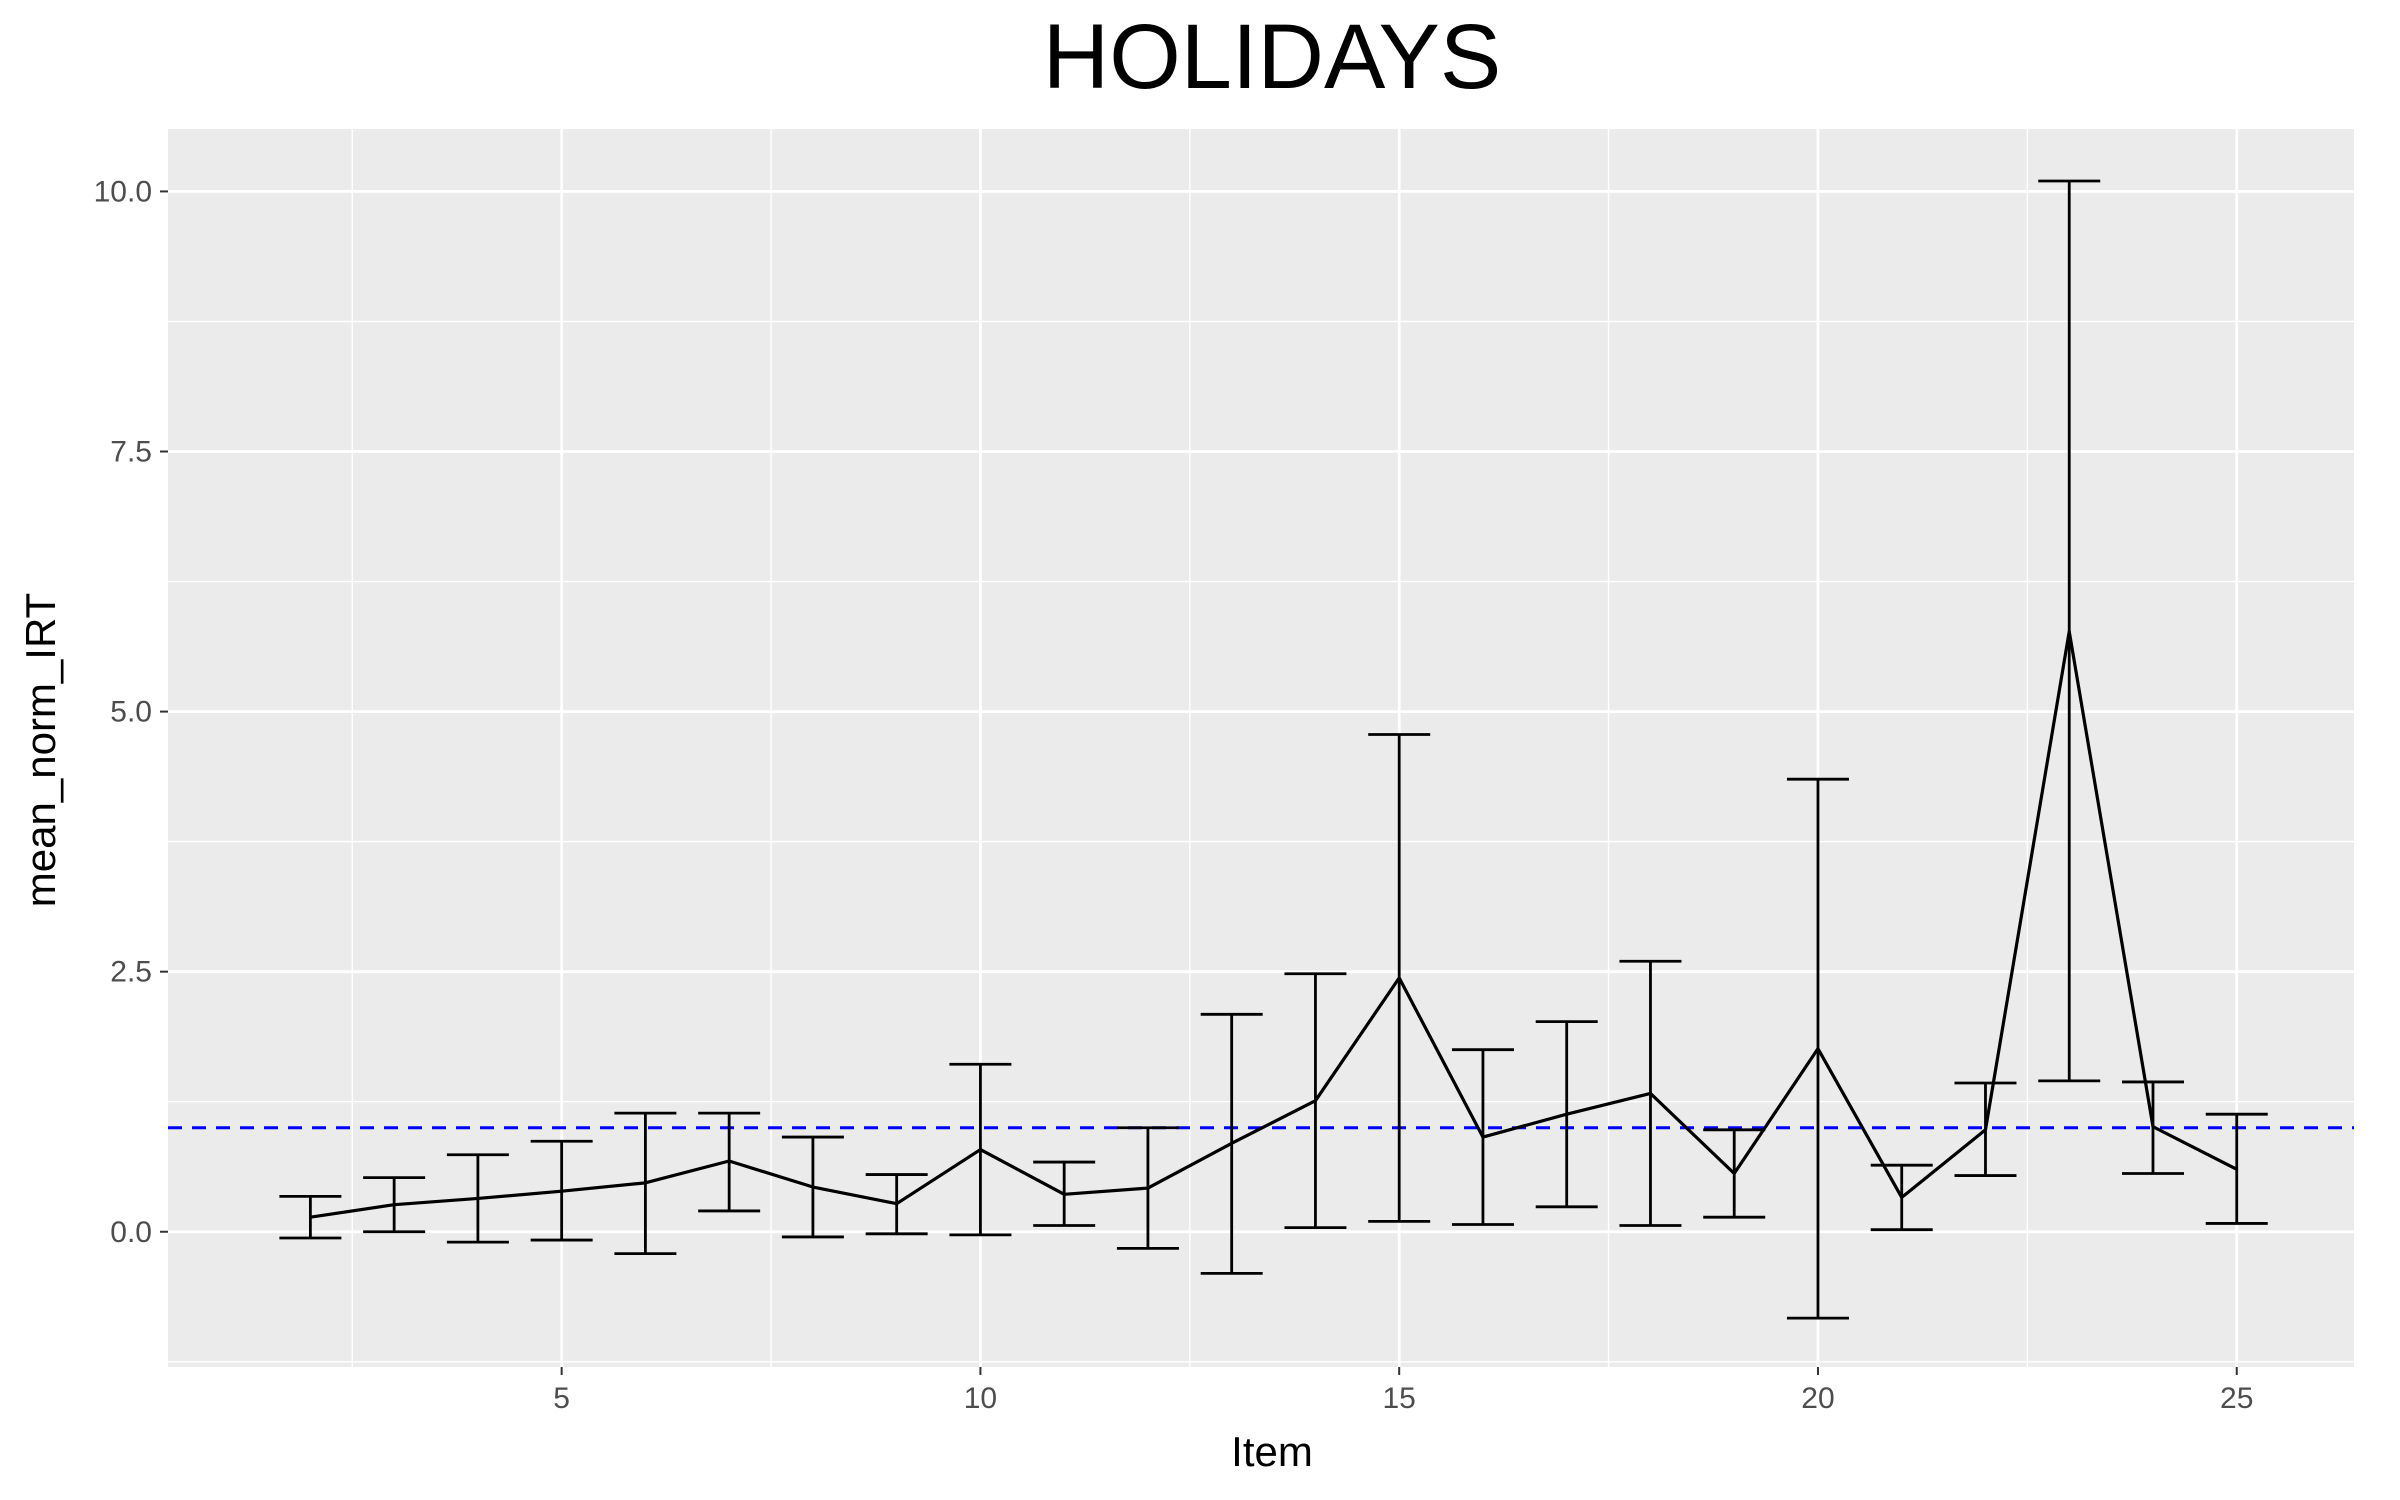 The height and width of the screenshot is (1500, 2400). Describe the element at coordinates (40, 750) in the screenshot. I see `y-axis-title: mean_norm_IRT` at that location.